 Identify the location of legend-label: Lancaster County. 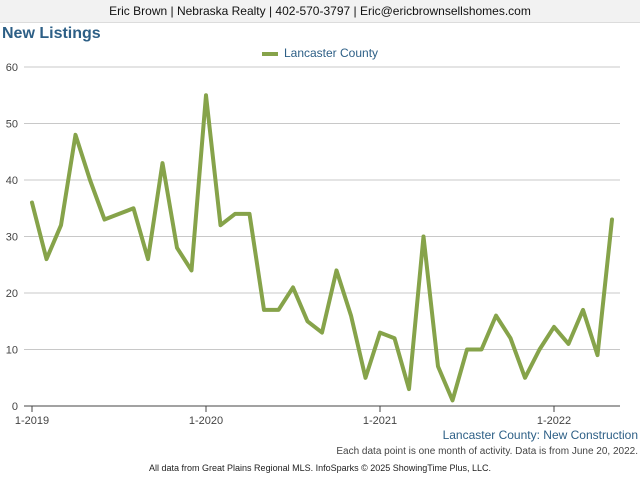
(331, 53).